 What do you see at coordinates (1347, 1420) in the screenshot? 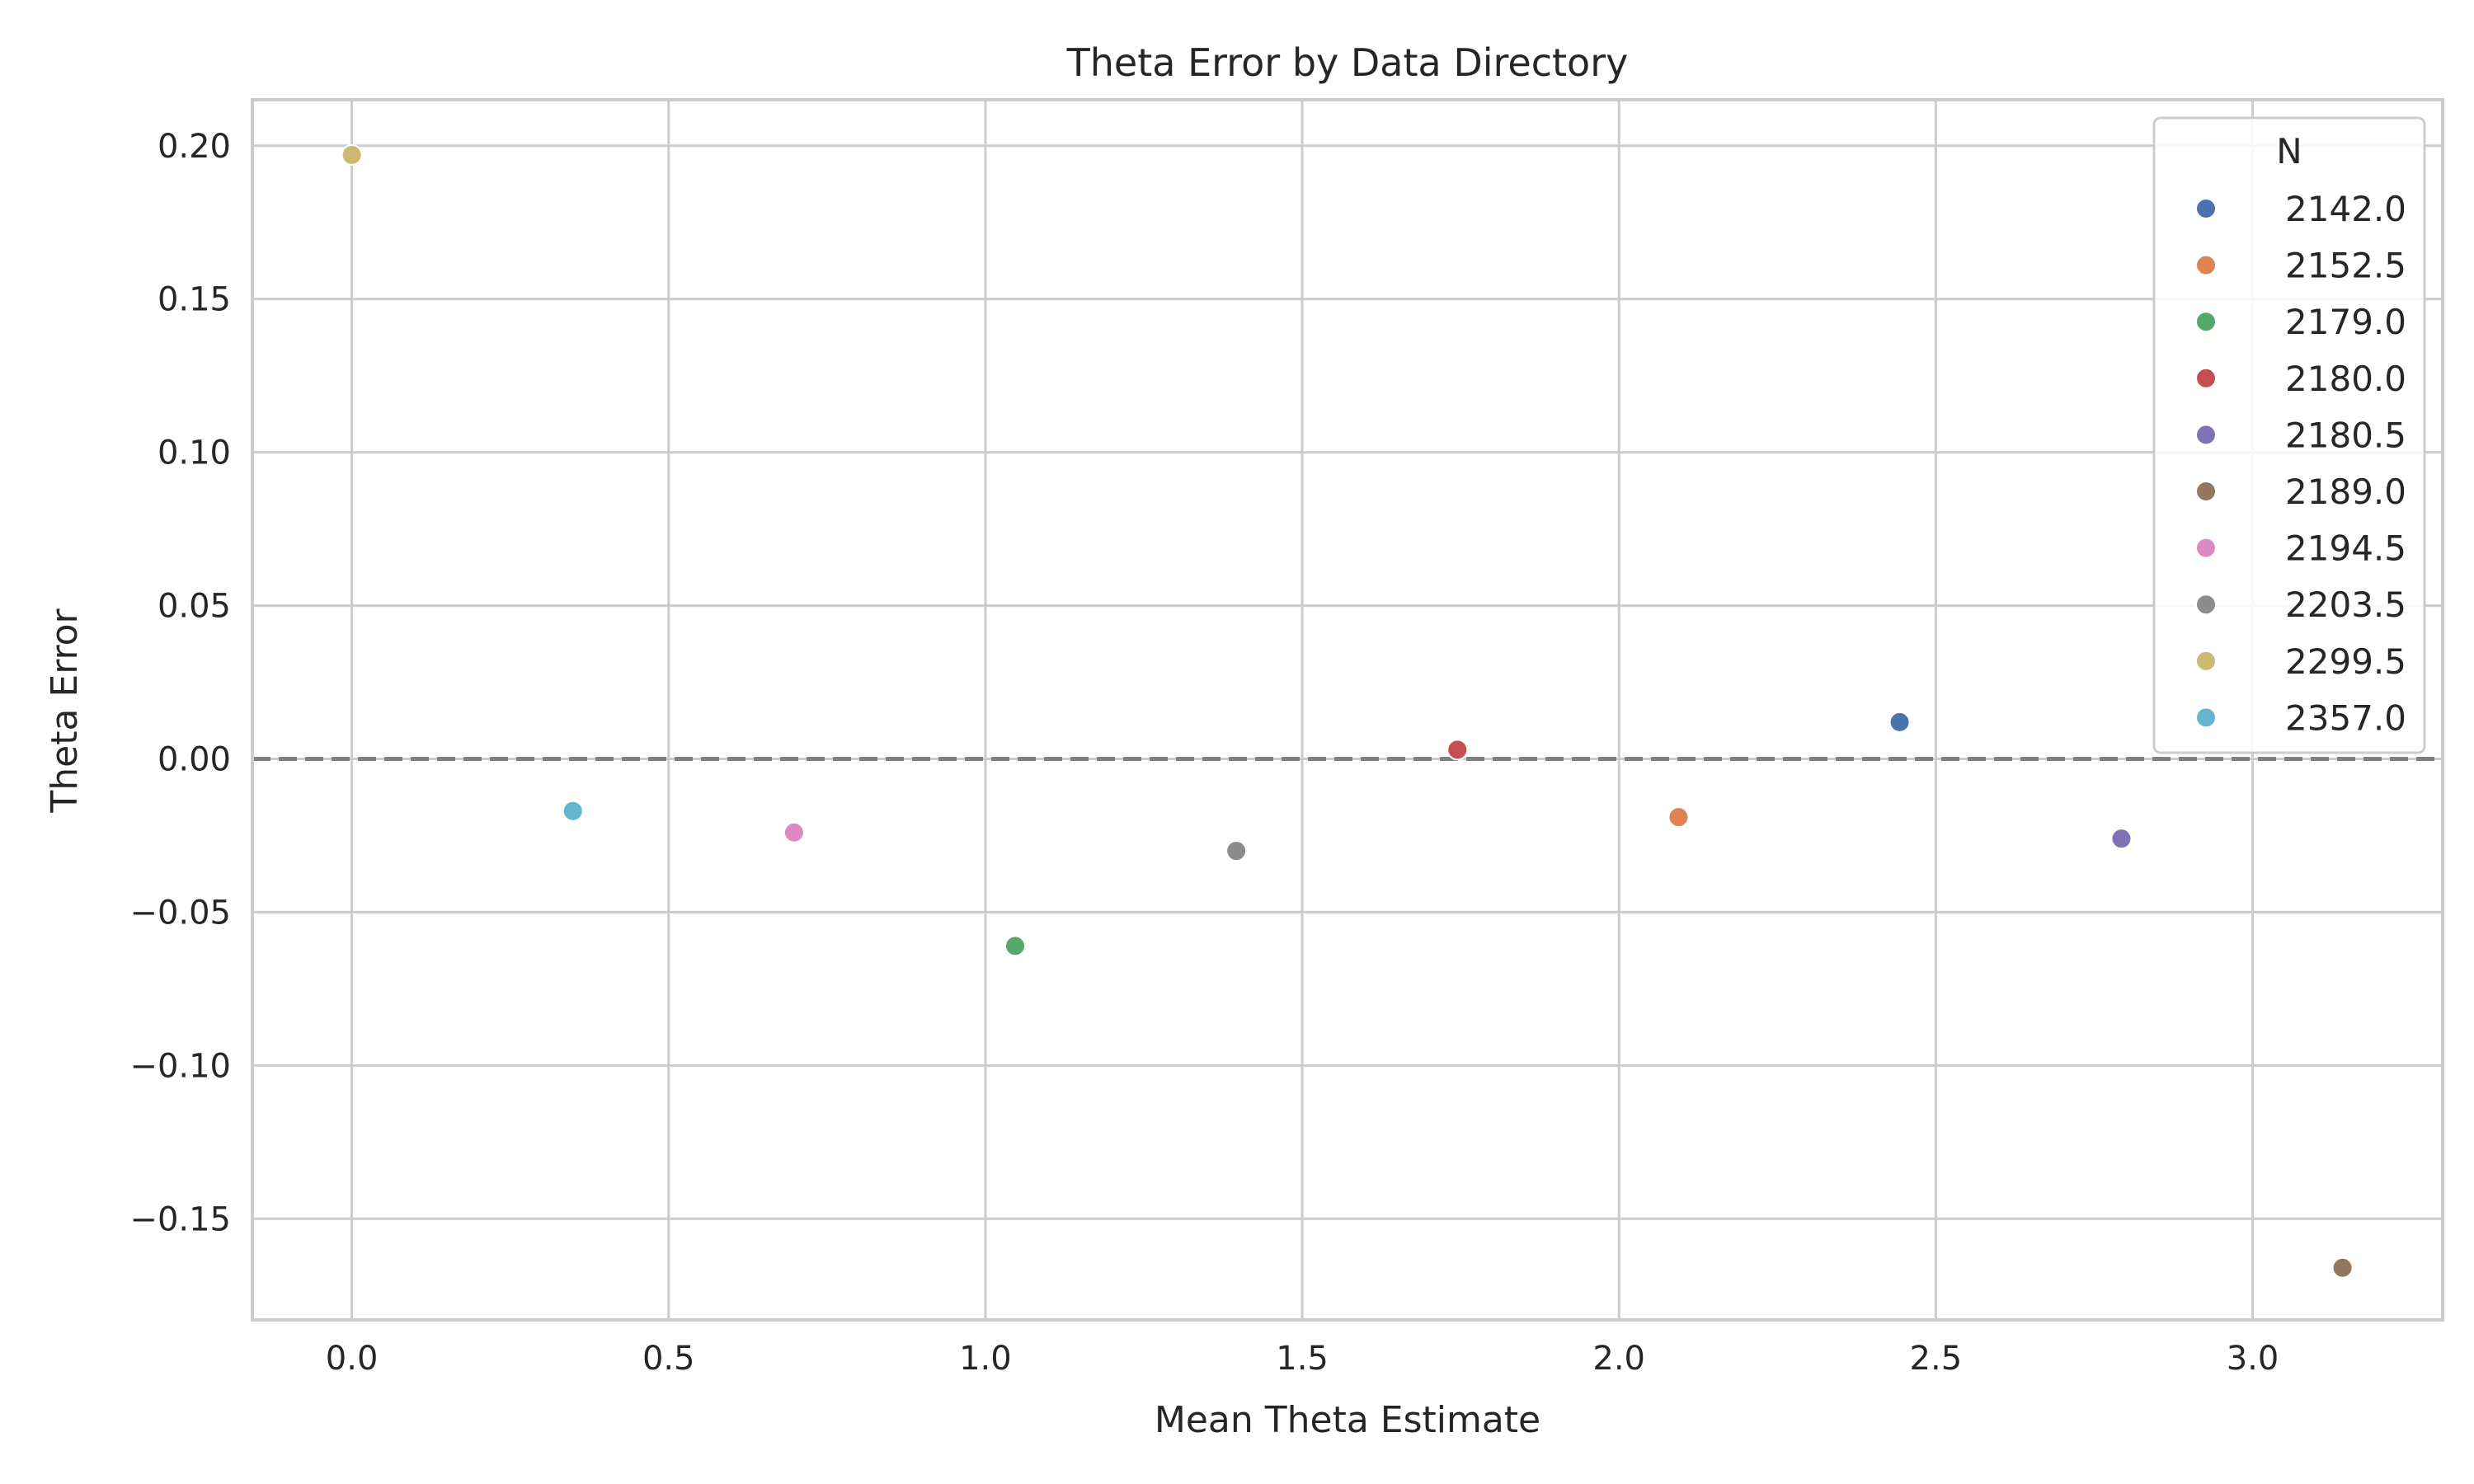
I see `x-axis-label: Mean Theta Estimate` at bounding box center [1347, 1420].